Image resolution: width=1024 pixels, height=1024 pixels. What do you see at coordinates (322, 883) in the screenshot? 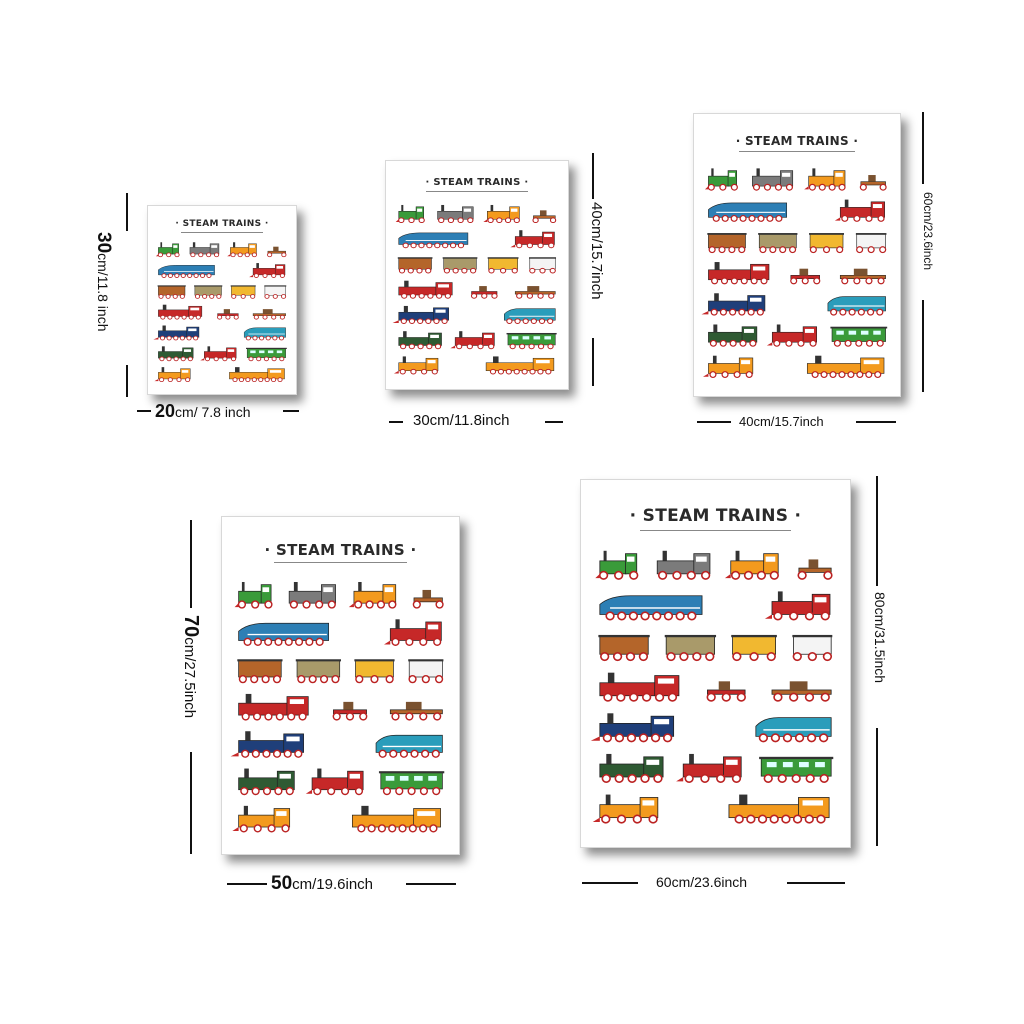
I see `p4-width-label: 50cm/19.6inch` at bounding box center [322, 883].